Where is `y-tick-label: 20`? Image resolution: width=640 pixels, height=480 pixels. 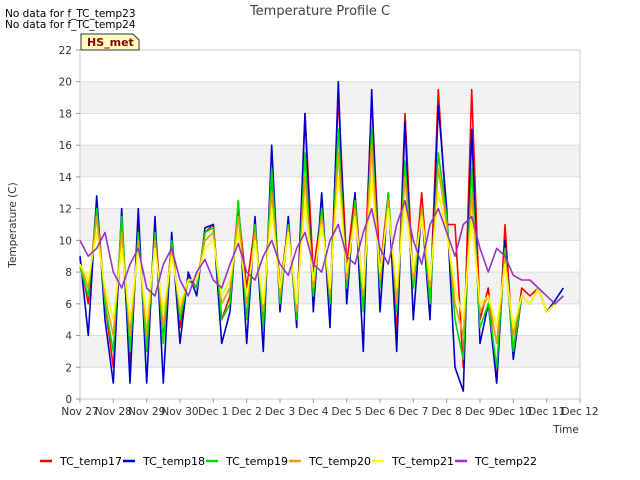
y-tick-label: 20 is located at coordinates (65, 83).